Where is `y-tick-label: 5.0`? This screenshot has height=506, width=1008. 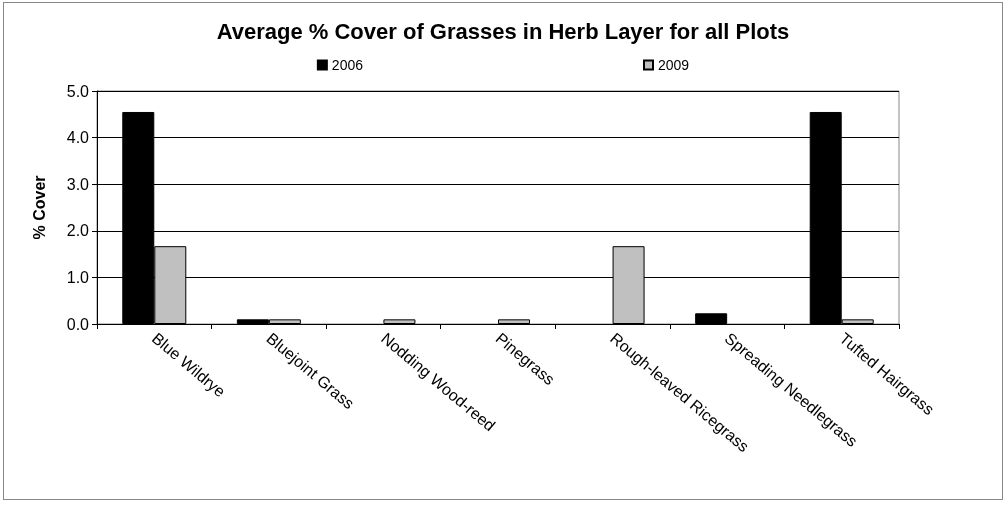
y-tick-label: 5.0 is located at coordinates (78, 91).